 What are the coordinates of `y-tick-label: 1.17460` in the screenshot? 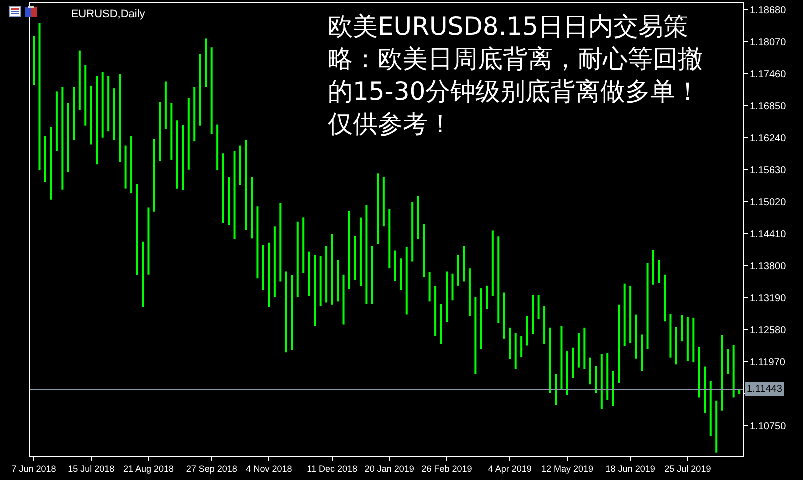 It's located at (768, 74).